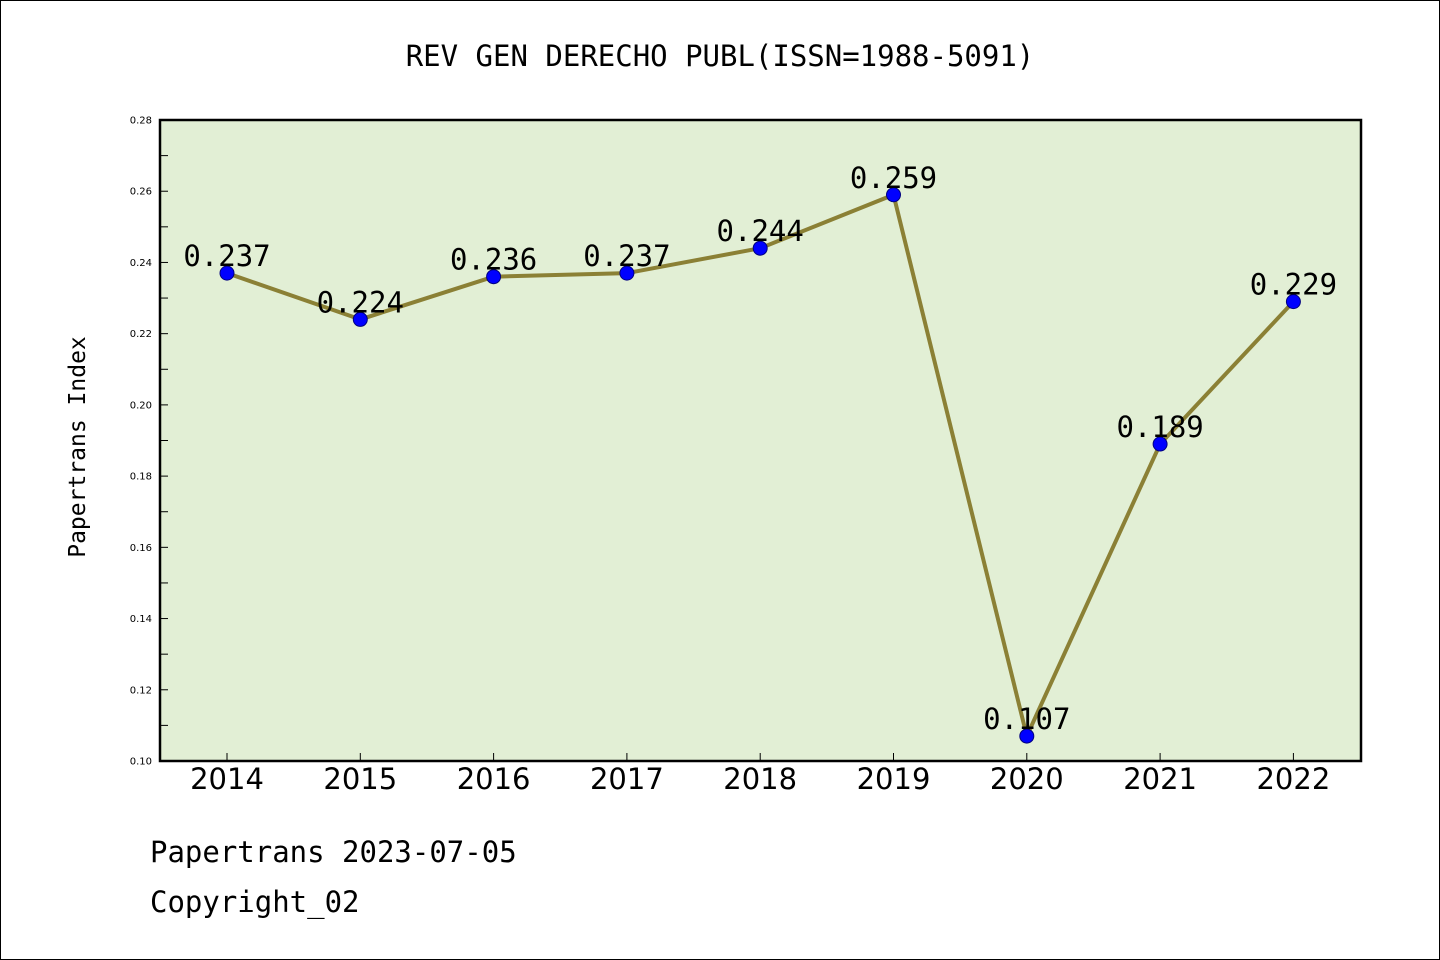 Image resolution: width=1440 pixels, height=960 pixels. Describe the element at coordinates (141, 192) in the screenshot. I see `y-tick-label: 0.26` at that location.